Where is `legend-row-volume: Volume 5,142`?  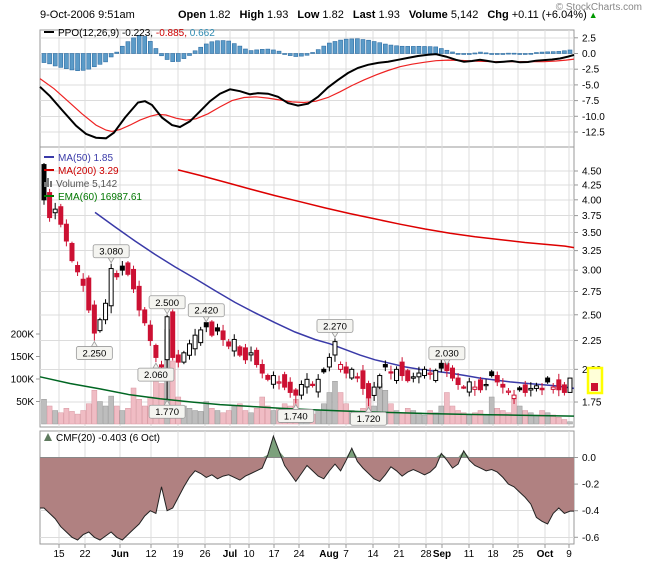
legend-row-volume: Volume 5,142 is located at coordinates (93, 184).